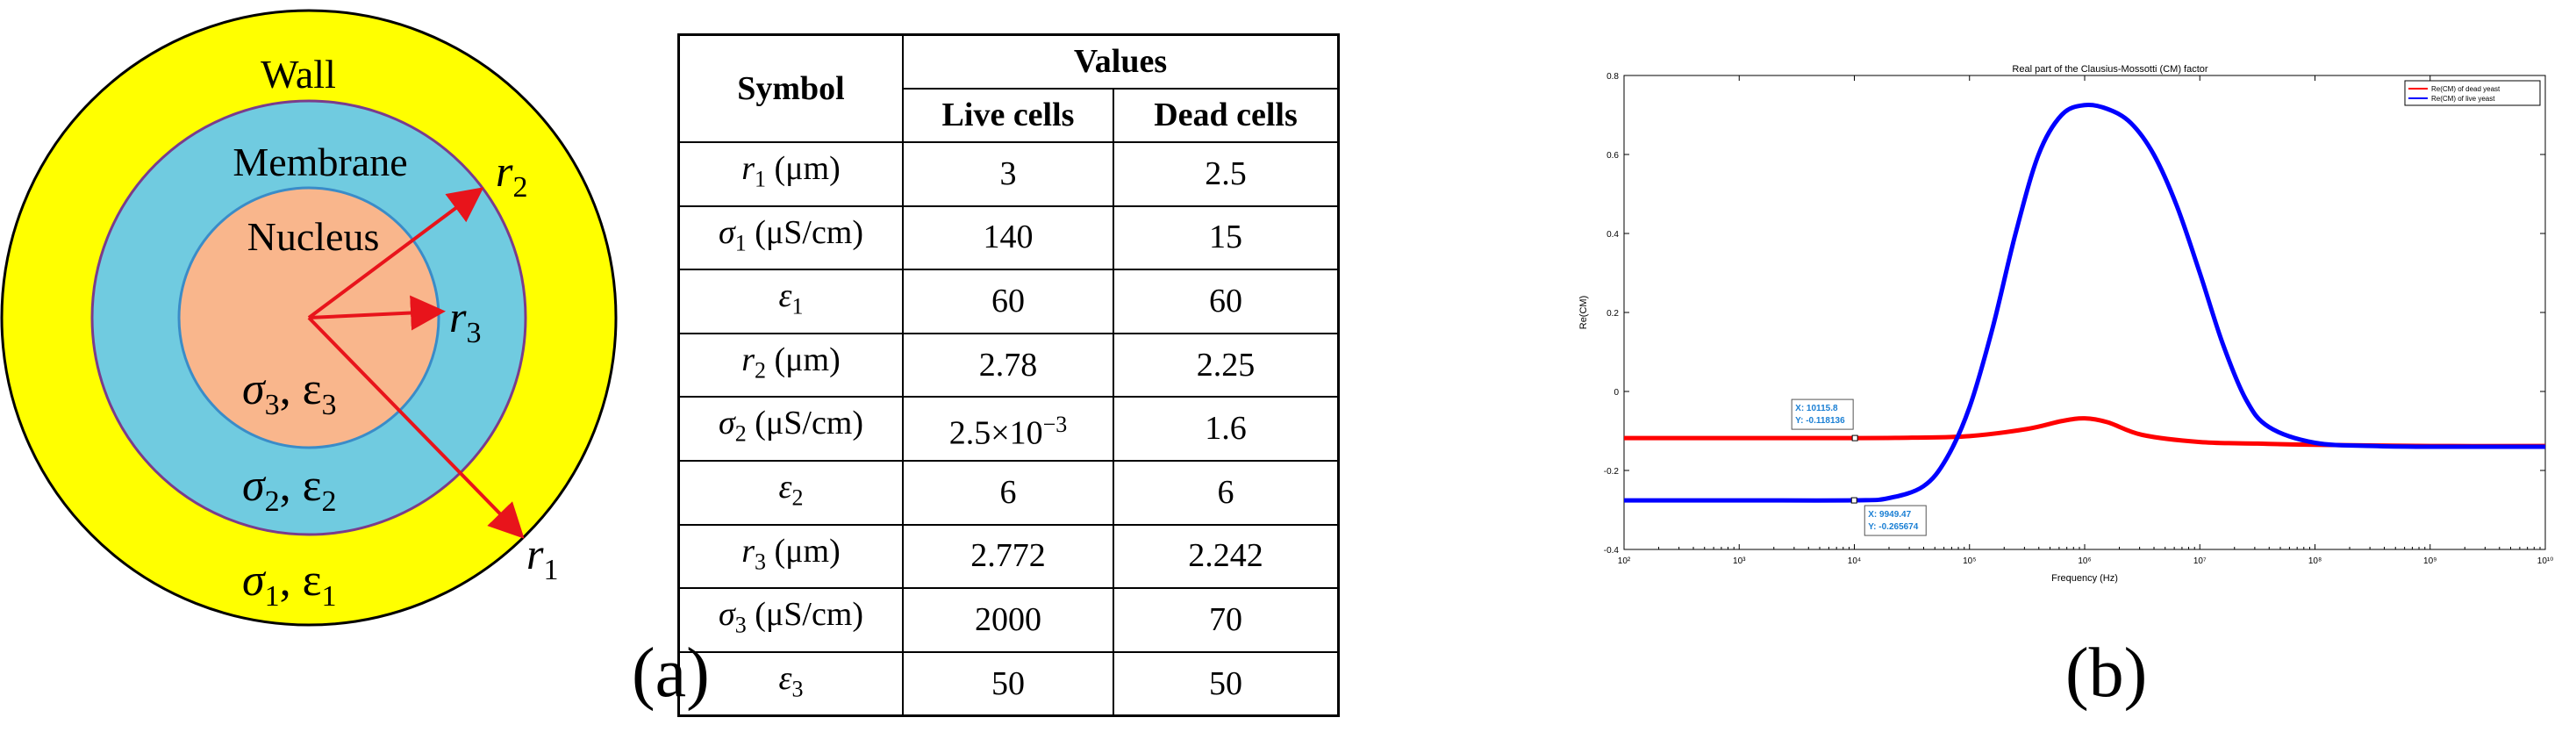 The image size is (2576, 732). I want to click on legend: Re(CM) of dead yeast Re(CM) of live yeast, so click(2472, 93).